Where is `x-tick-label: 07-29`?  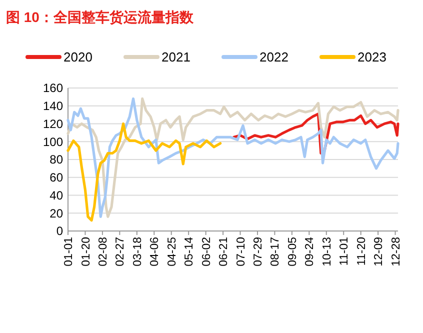
x-tick-label: 07-29 is located at coordinates (258, 251).